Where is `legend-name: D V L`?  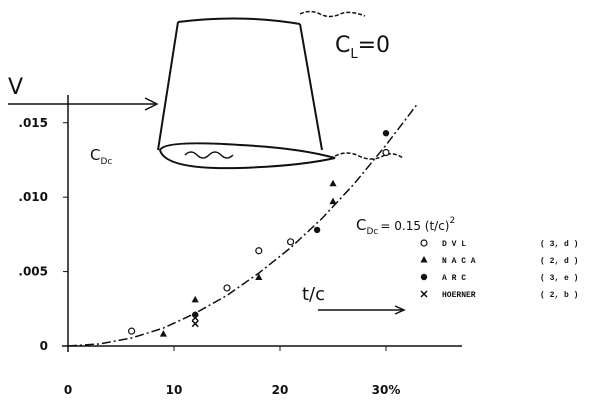
legend-name: D V L is located at coordinates (454, 244).